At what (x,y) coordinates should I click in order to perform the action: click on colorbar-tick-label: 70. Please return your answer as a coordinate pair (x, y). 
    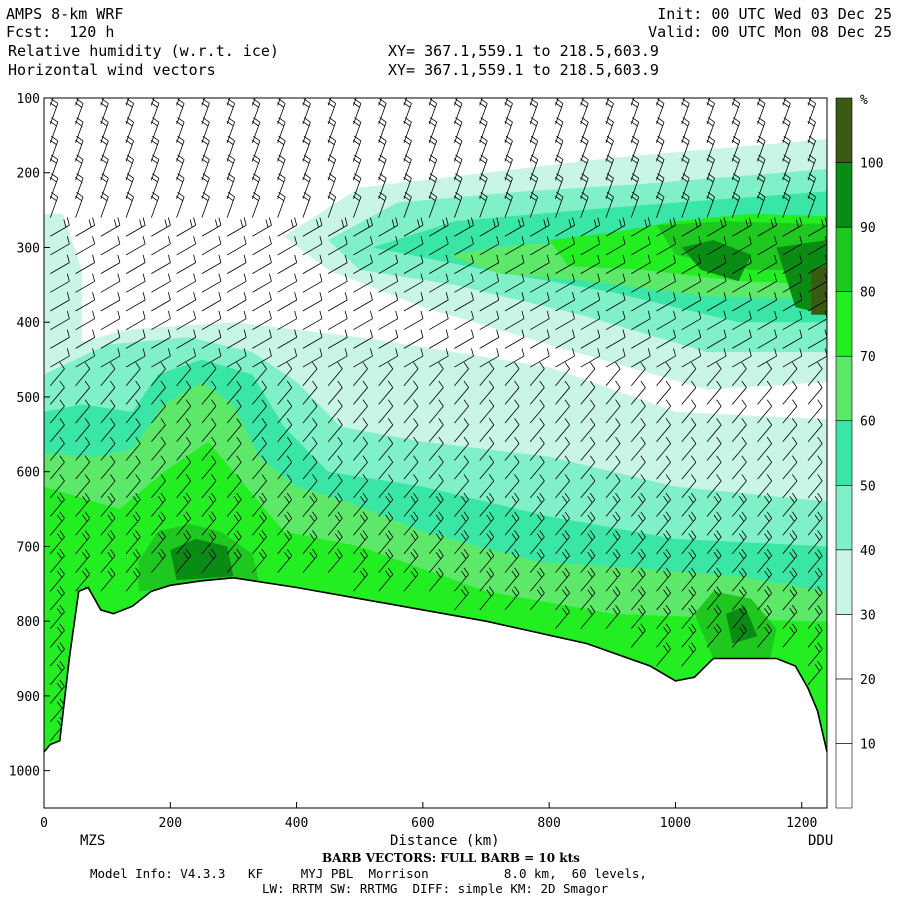
    Looking at the image, I should click on (868, 357).